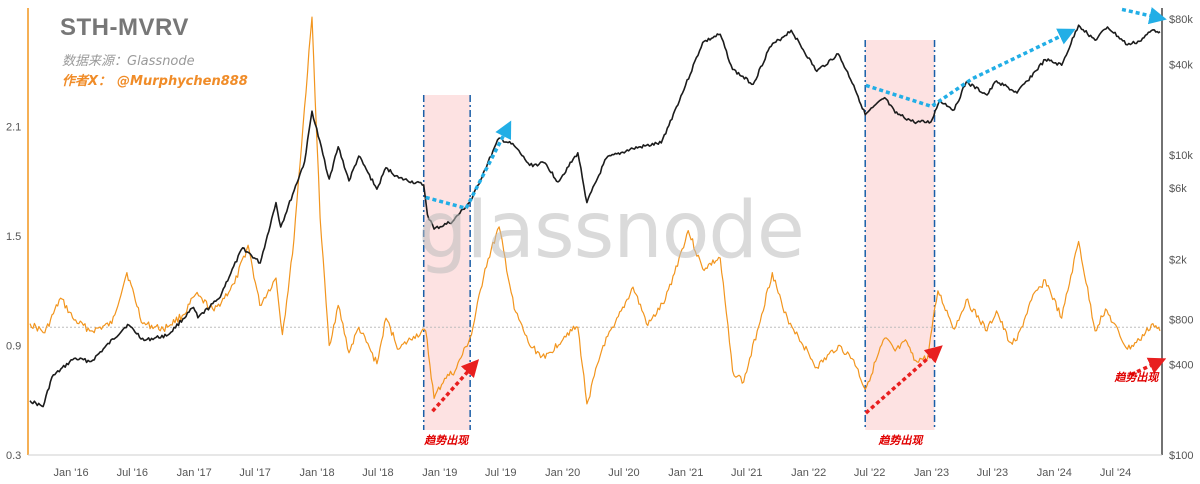 This screenshot has width=1200, height=484. Describe the element at coordinates (13, 128) in the screenshot. I see `left-axis-tick-label: 2.1` at that location.